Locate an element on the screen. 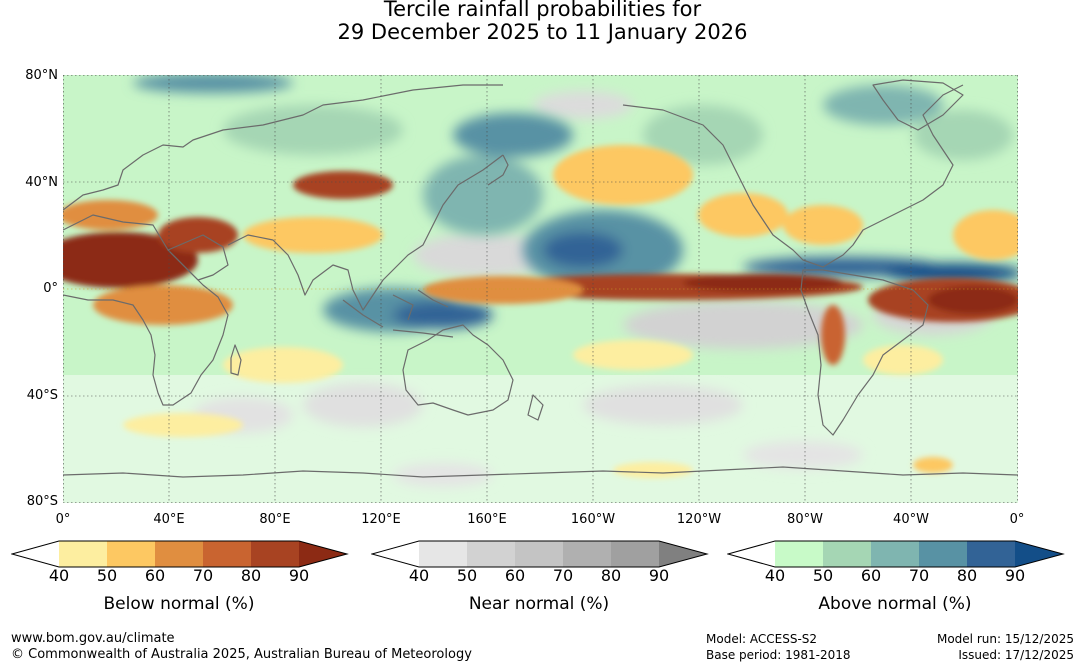  coastline-japan is located at coordinates (498, 170).